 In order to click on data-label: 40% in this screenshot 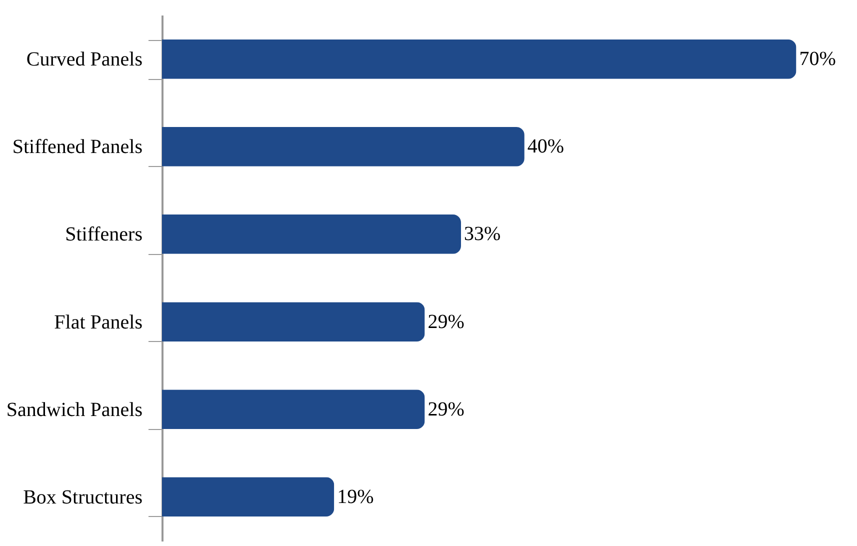, I will do `click(545, 147)`.